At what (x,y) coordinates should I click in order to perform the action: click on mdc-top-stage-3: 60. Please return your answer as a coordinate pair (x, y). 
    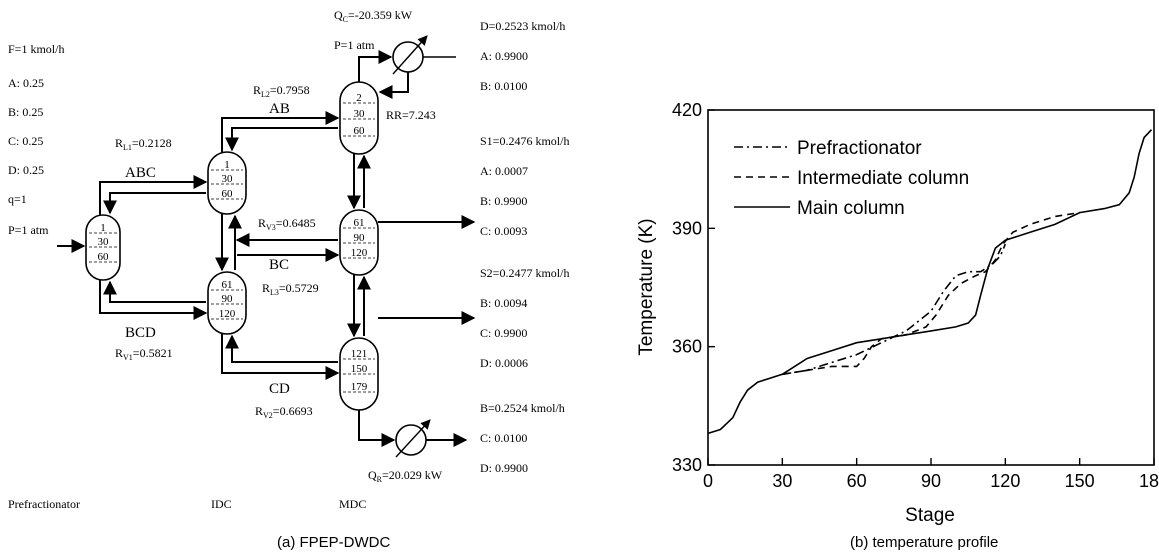
    Looking at the image, I should click on (360, 131).